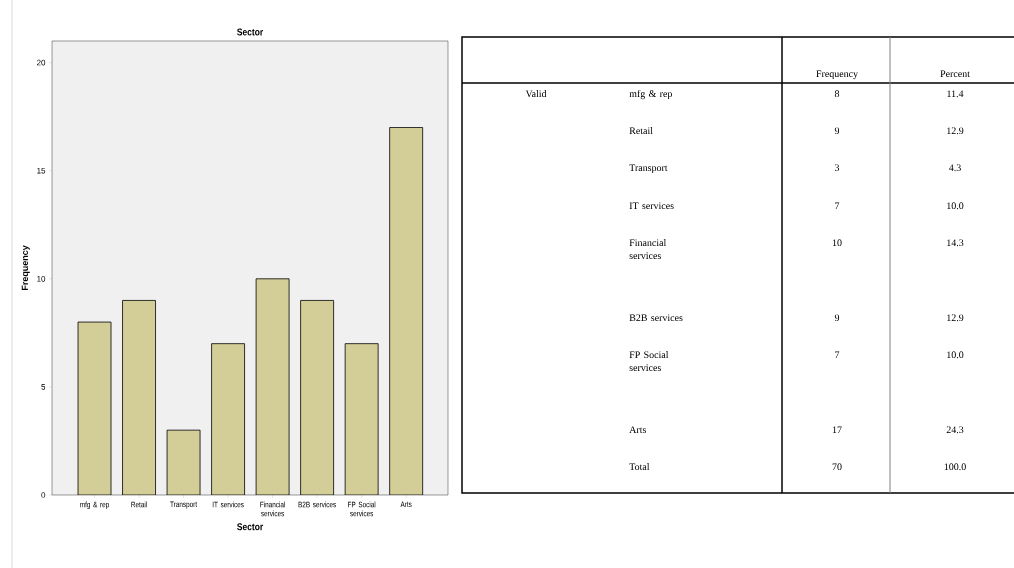 This screenshot has height=568, width=1014. I want to click on data-label: 17, so click(837, 429).